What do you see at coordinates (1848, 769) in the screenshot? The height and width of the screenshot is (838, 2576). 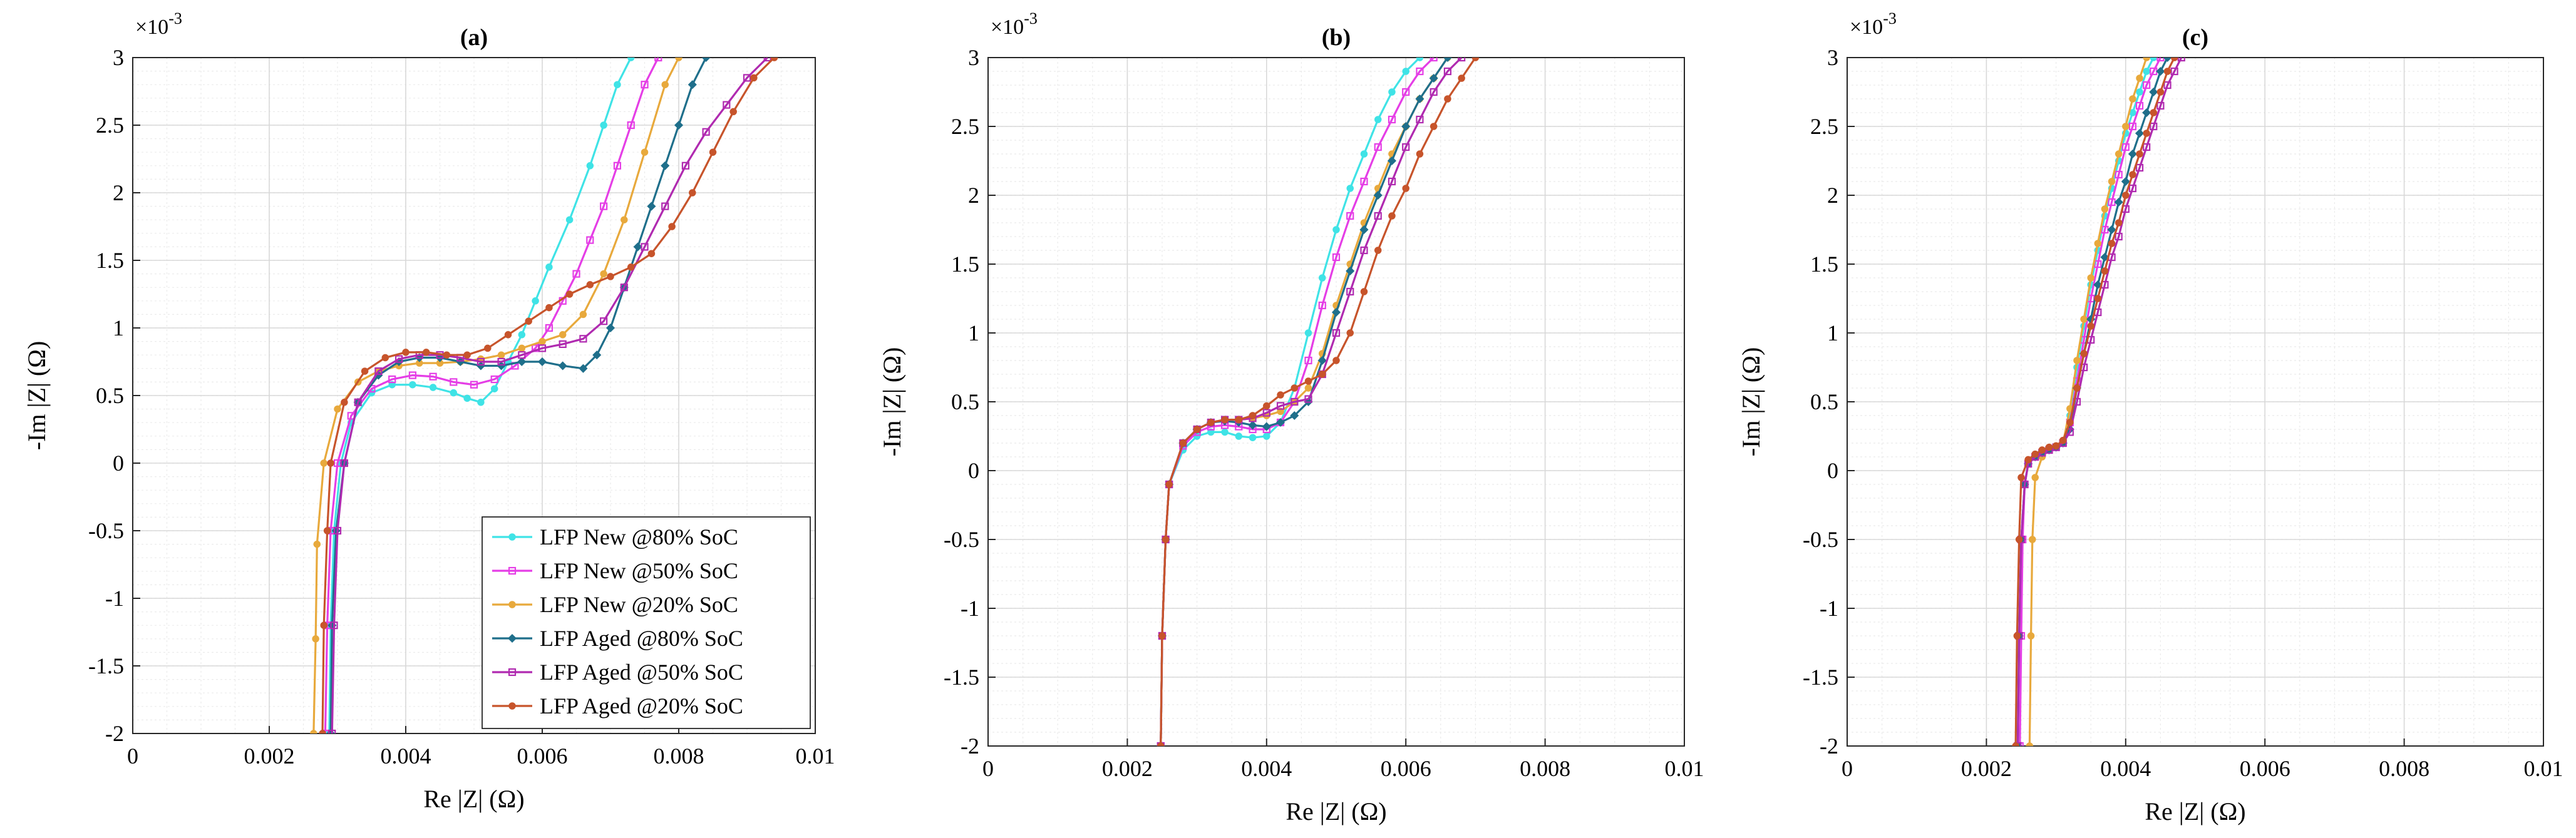 I see `x-tick-label: 0` at bounding box center [1848, 769].